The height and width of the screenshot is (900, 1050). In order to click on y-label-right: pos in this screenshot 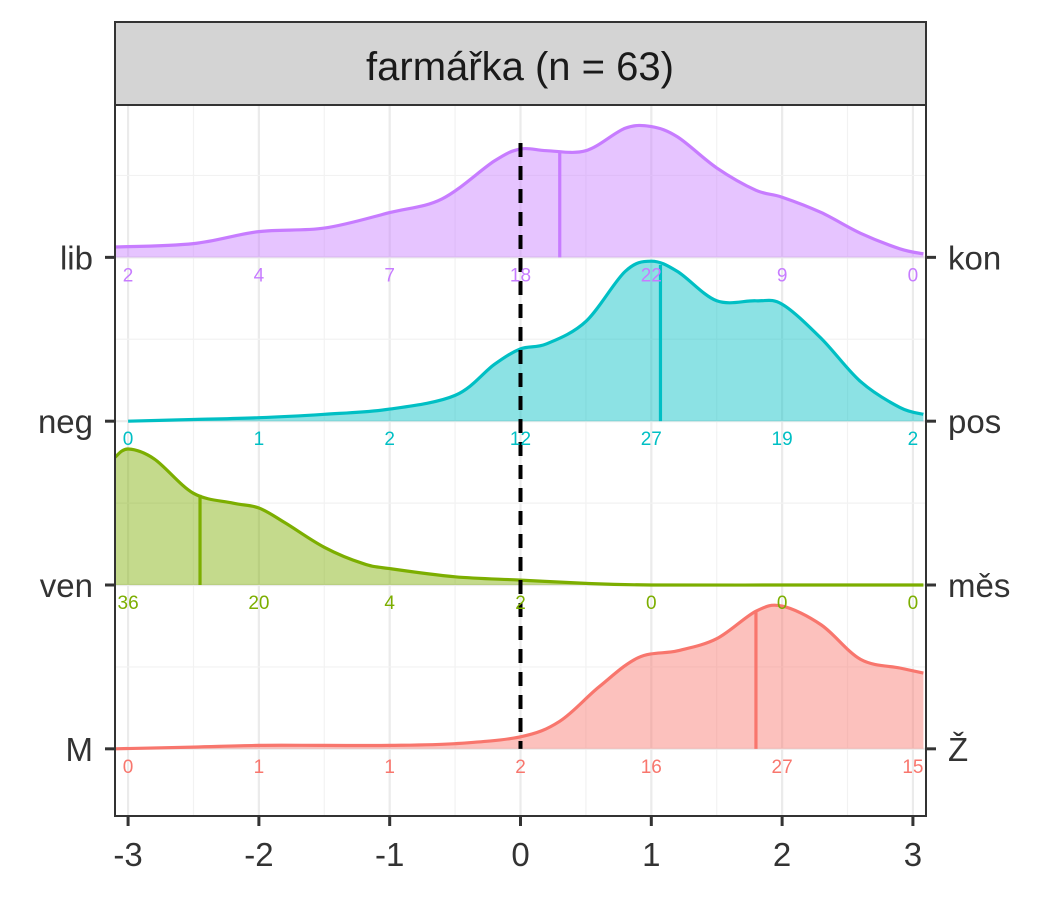, I will do `click(974, 421)`.